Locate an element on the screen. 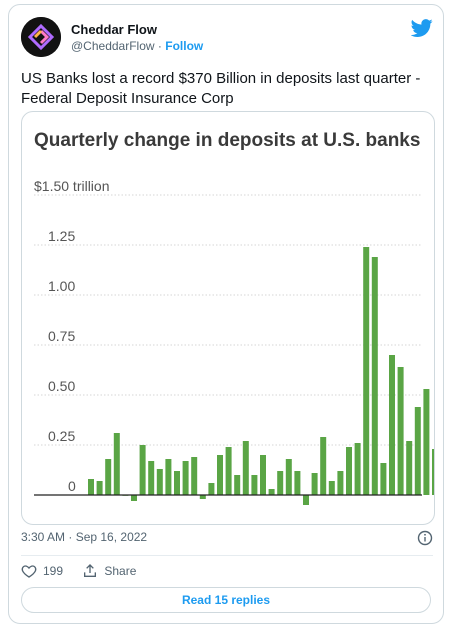 The height and width of the screenshot is (630, 452). y-tick-label: 1.00 is located at coordinates (61, 286).